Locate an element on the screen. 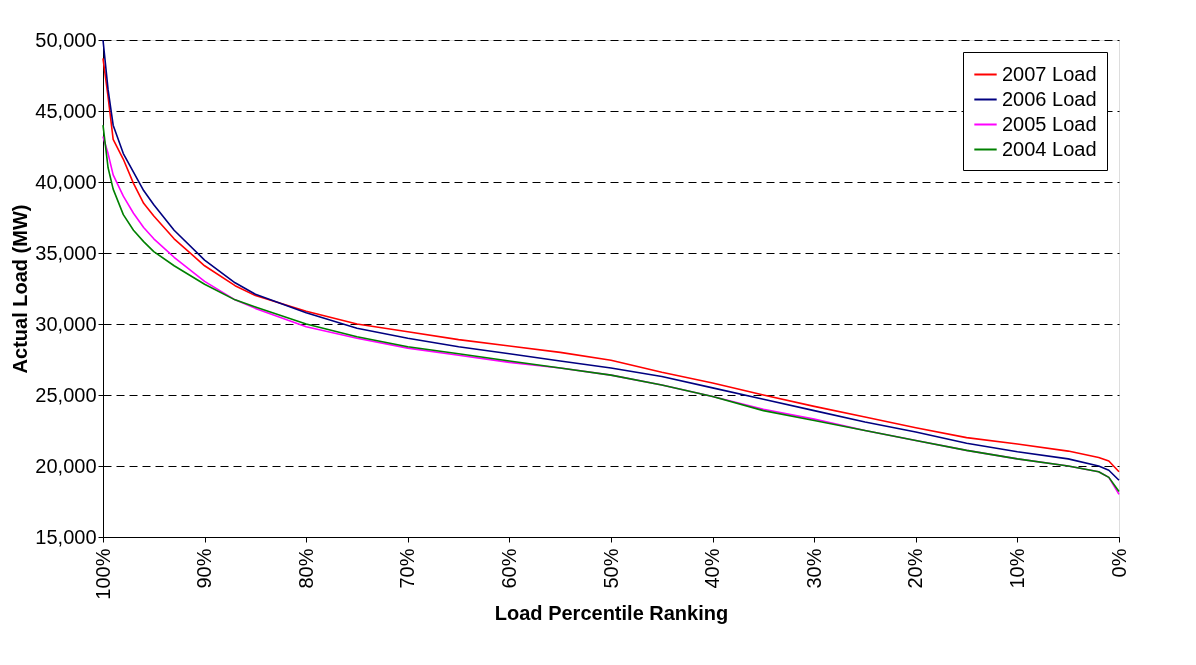 The image size is (1196, 665). legend-label: 2007 Load is located at coordinates (1049, 73).